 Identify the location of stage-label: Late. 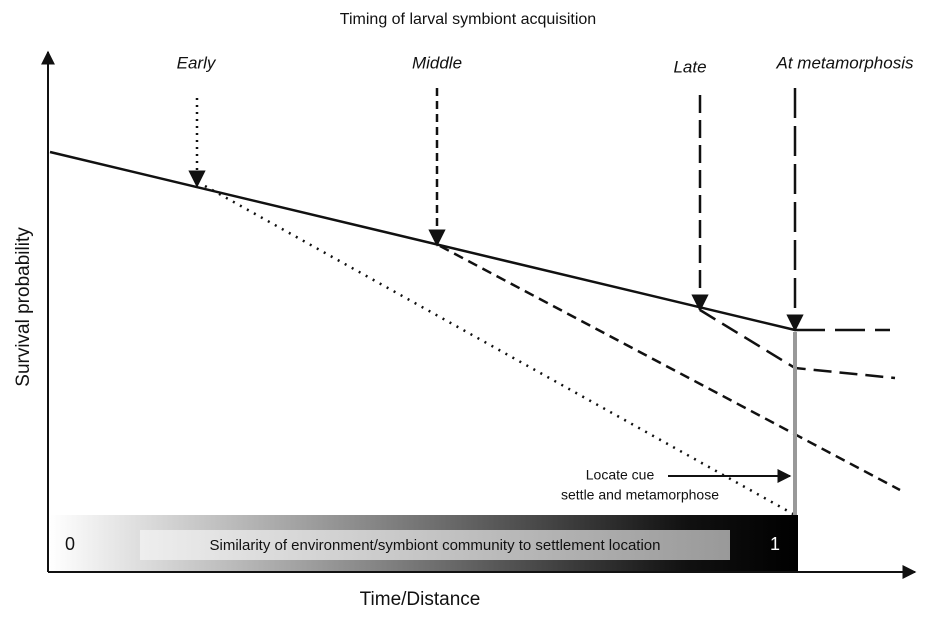
(689, 66).